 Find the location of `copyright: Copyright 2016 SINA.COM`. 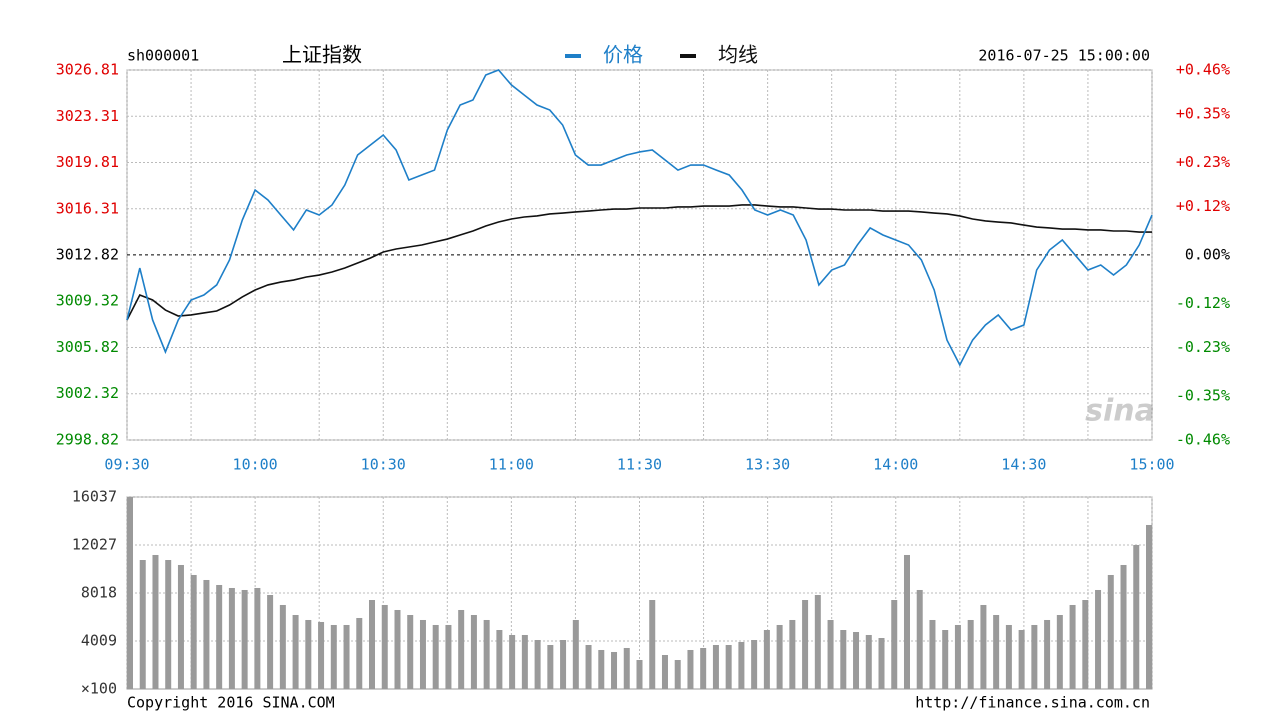

copyright: Copyright 2016 SINA.COM is located at coordinates (231, 703).